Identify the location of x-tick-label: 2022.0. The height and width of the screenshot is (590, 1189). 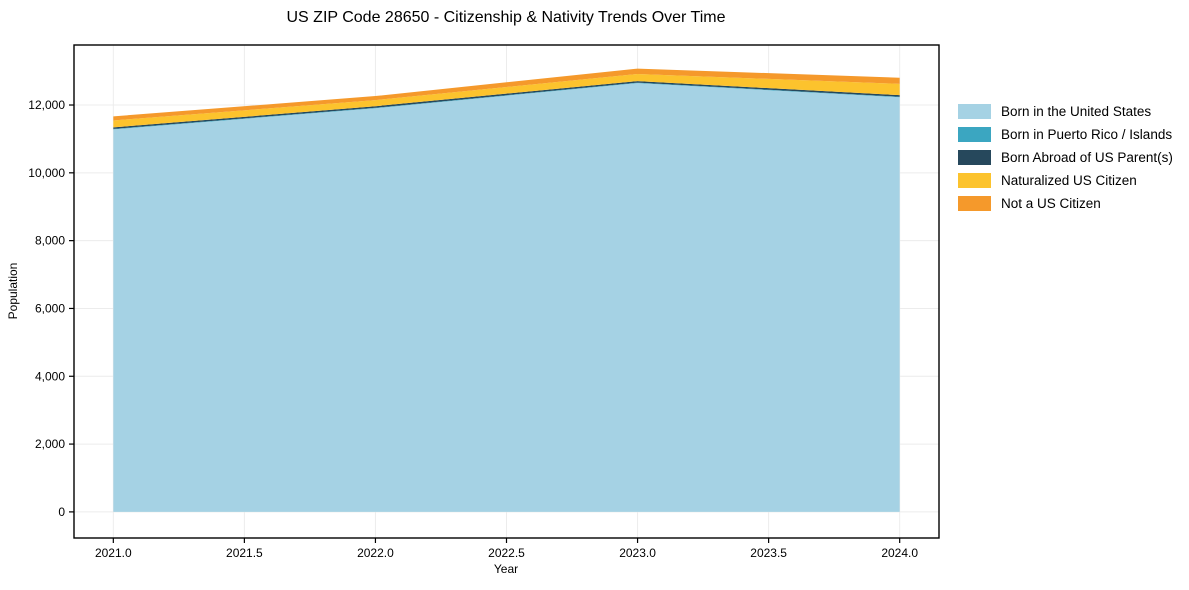
(375, 553).